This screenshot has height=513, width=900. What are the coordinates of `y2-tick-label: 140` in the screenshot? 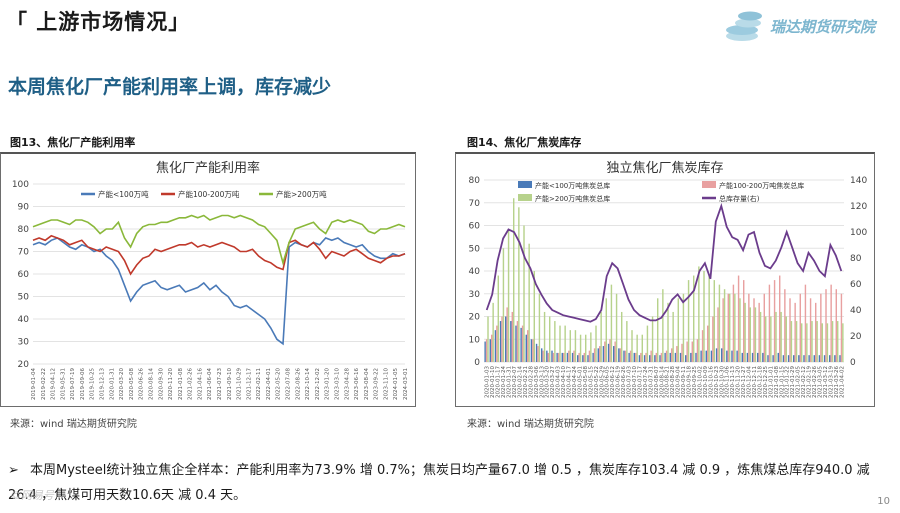 It's located at (858, 181).